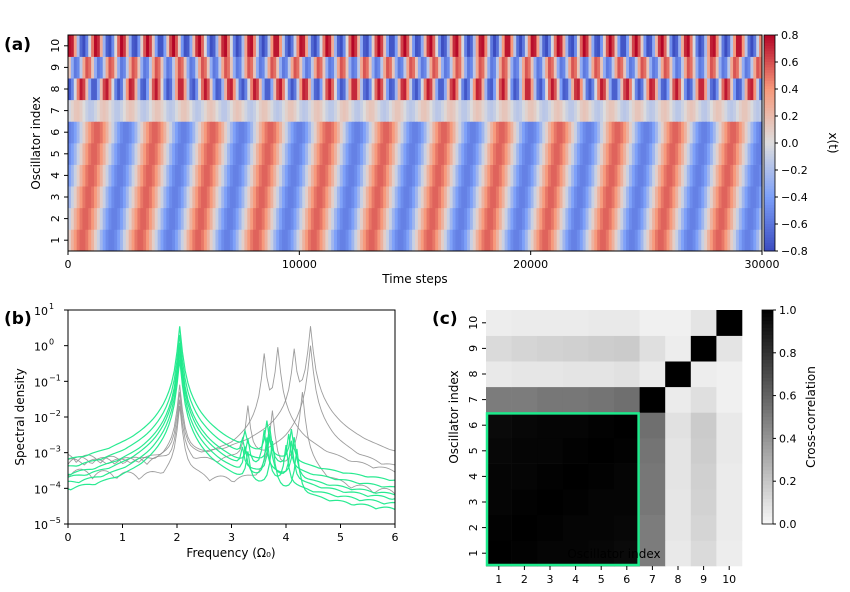 This screenshot has width=850, height=592. Describe the element at coordinates (767, 433) in the screenshot. I see `colorbar-c-segment` at that location.